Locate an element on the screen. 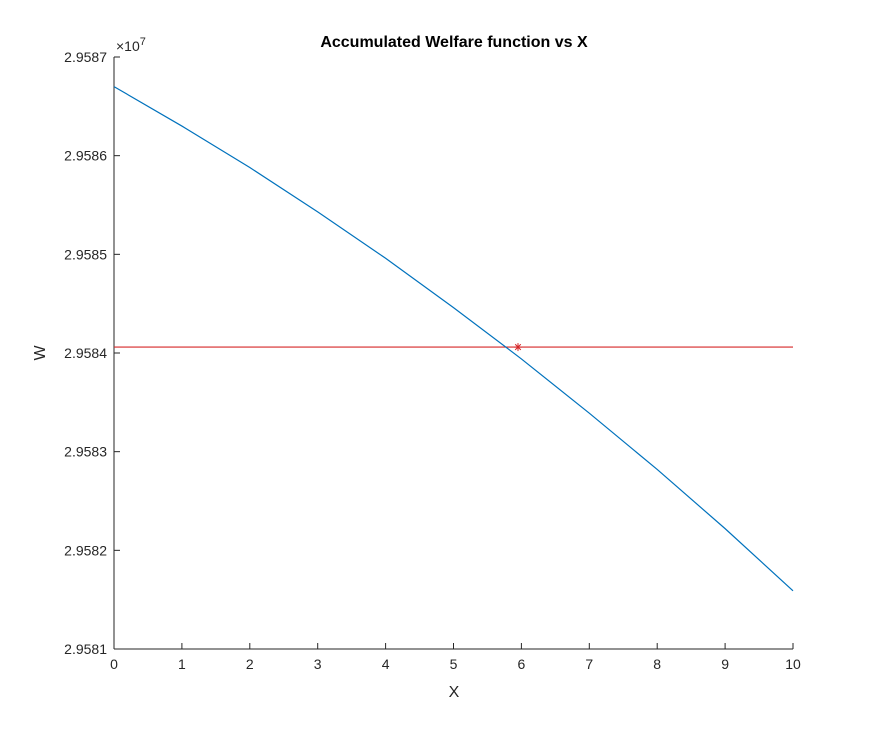 This screenshot has height=730, width=876. y-tick-label: 2.9587 is located at coordinates (85, 57).